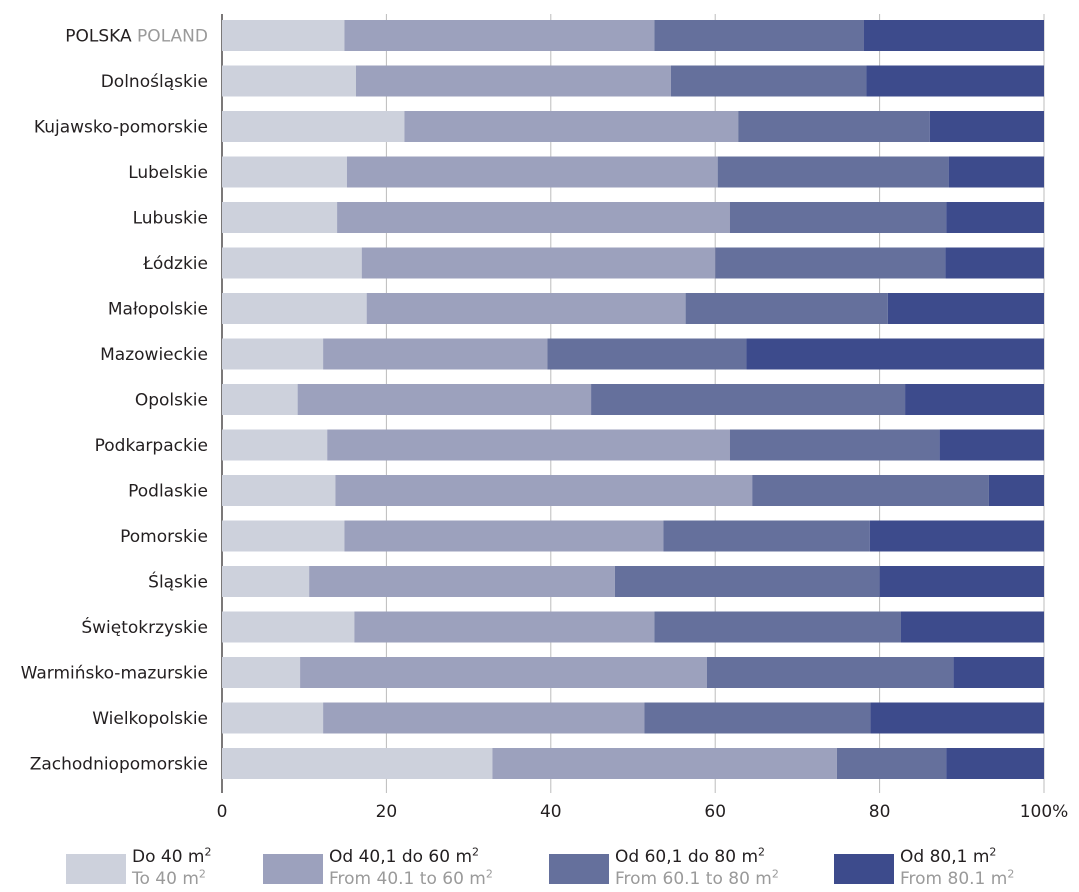  Describe the element at coordinates (171, 401) in the screenshot. I see `category-label: Opolskie` at that location.